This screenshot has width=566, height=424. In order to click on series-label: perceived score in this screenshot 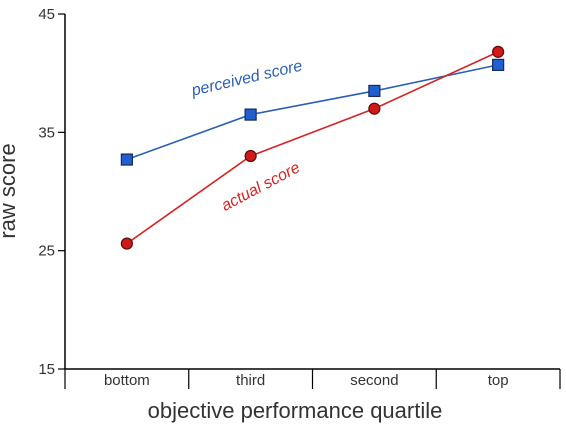, I will do `click(246, 79)`.